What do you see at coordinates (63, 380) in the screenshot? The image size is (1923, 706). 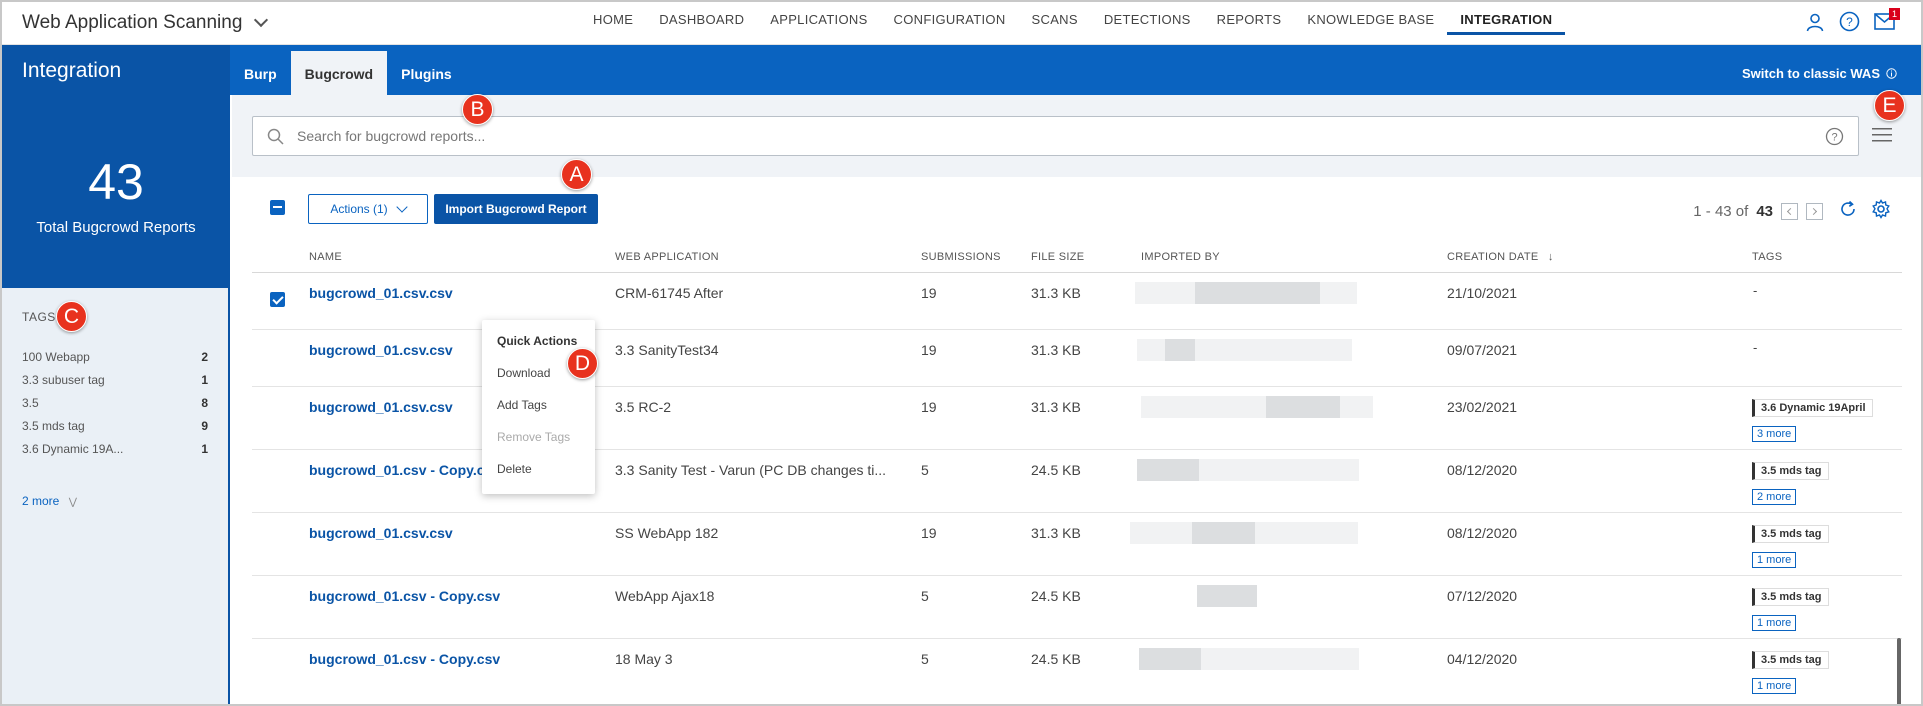 I see `tag-label: 3.3 subuser tag` at bounding box center [63, 380].